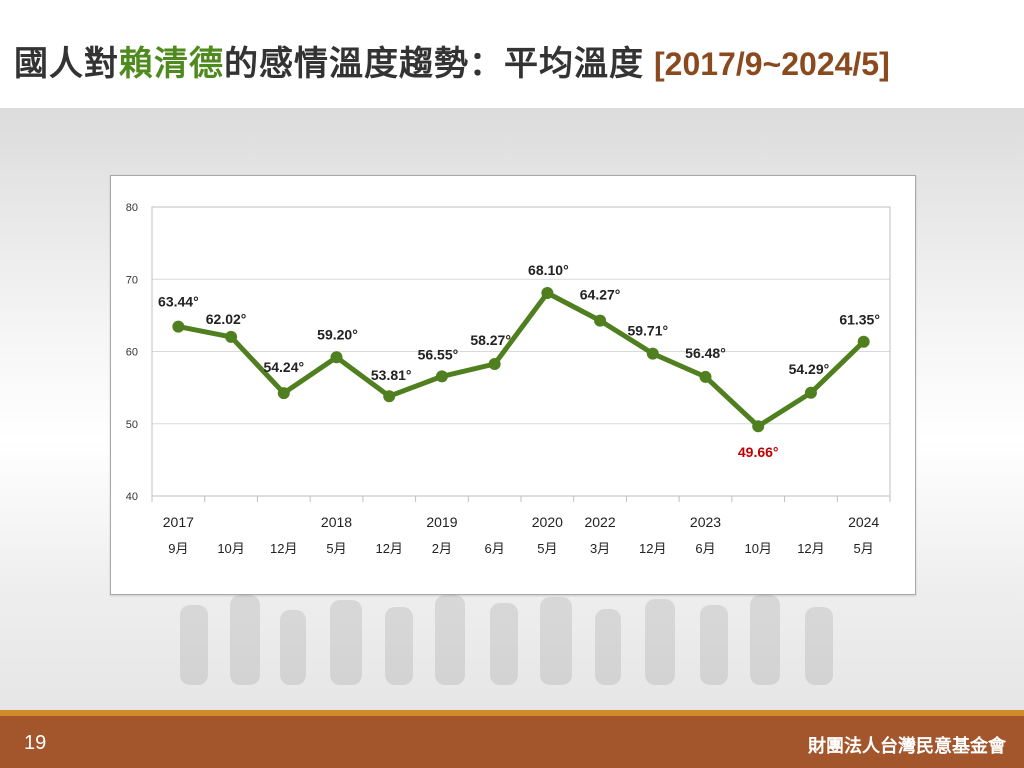 The height and width of the screenshot is (768, 1024). What do you see at coordinates (132, 280) in the screenshot?
I see `y-tick-label: 70` at bounding box center [132, 280].